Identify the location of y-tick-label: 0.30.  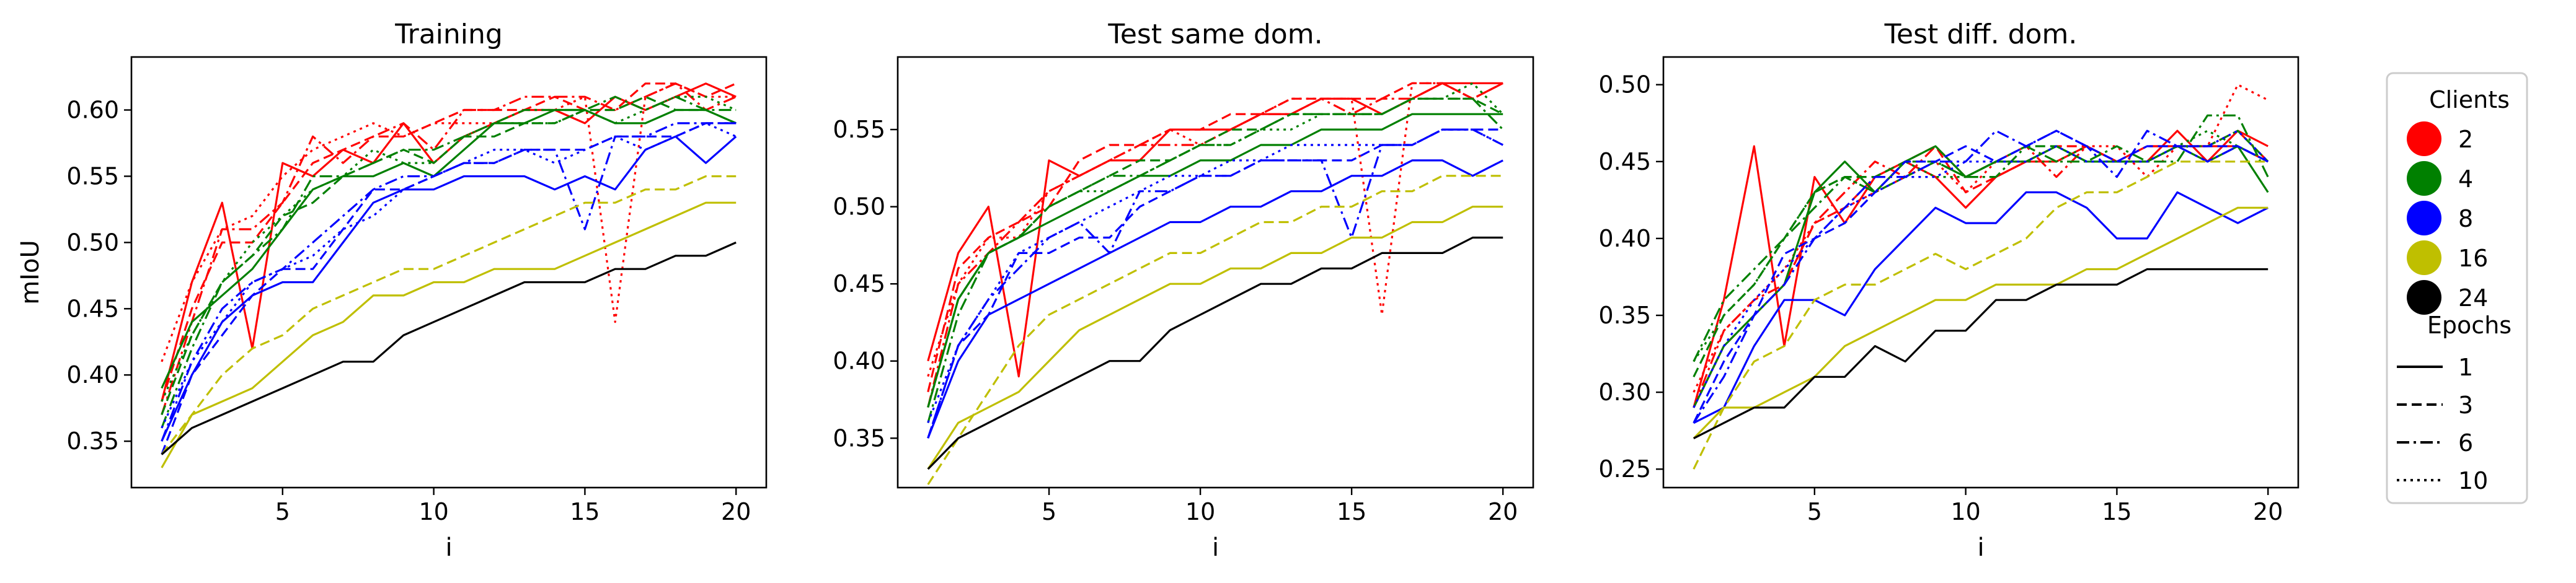
(1625, 392).